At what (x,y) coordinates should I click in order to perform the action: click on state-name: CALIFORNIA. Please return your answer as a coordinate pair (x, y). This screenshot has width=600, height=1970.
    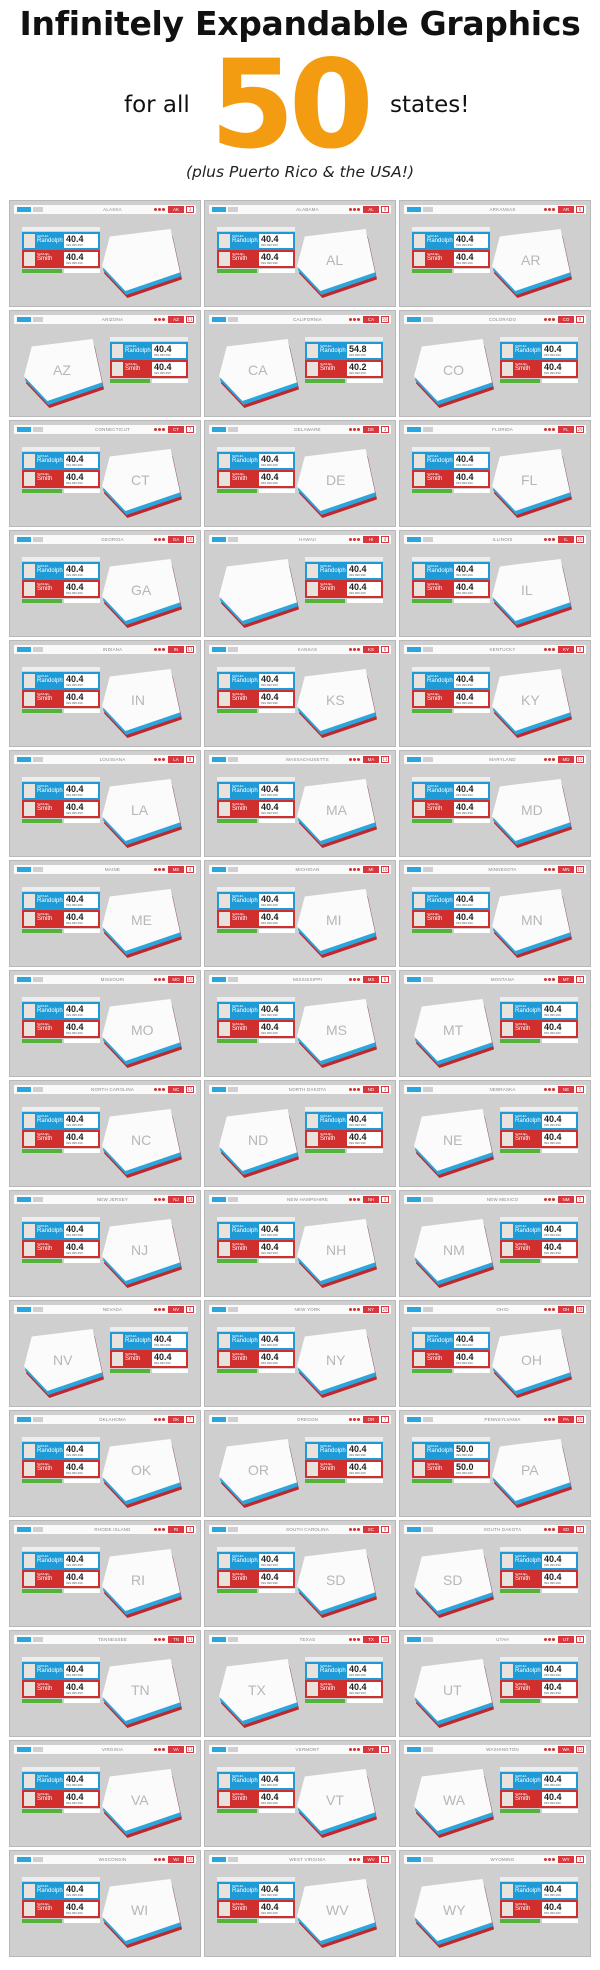
    Looking at the image, I should click on (307, 319).